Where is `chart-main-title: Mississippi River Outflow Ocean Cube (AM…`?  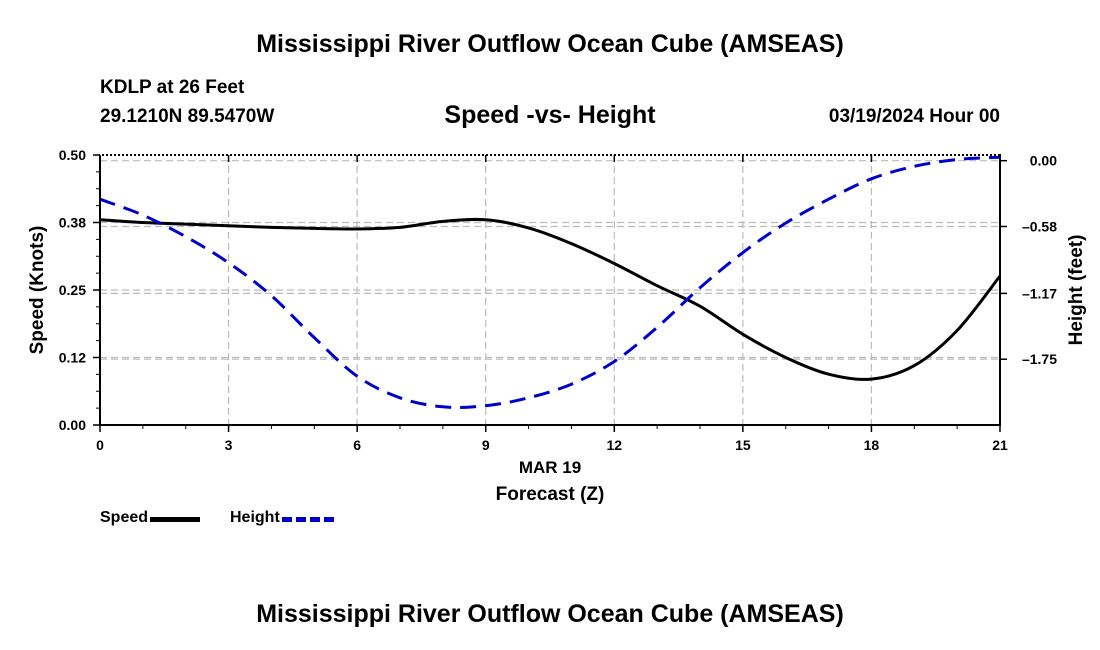
chart-main-title: Mississippi River Outflow Ocean Cube (AM… is located at coordinates (550, 44).